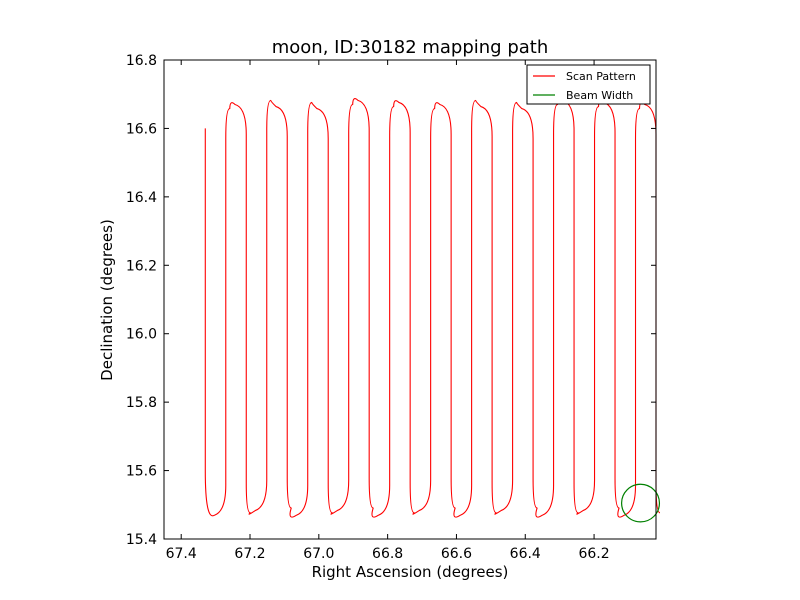 The image size is (800, 600). I want to click on legend: Scan Pattern Beam Width, so click(588, 84).